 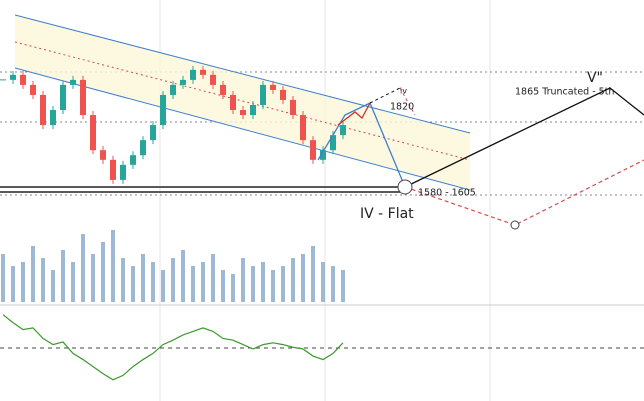 I want to click on annotation: 1580 - 1605, so click(x=447, y=193).